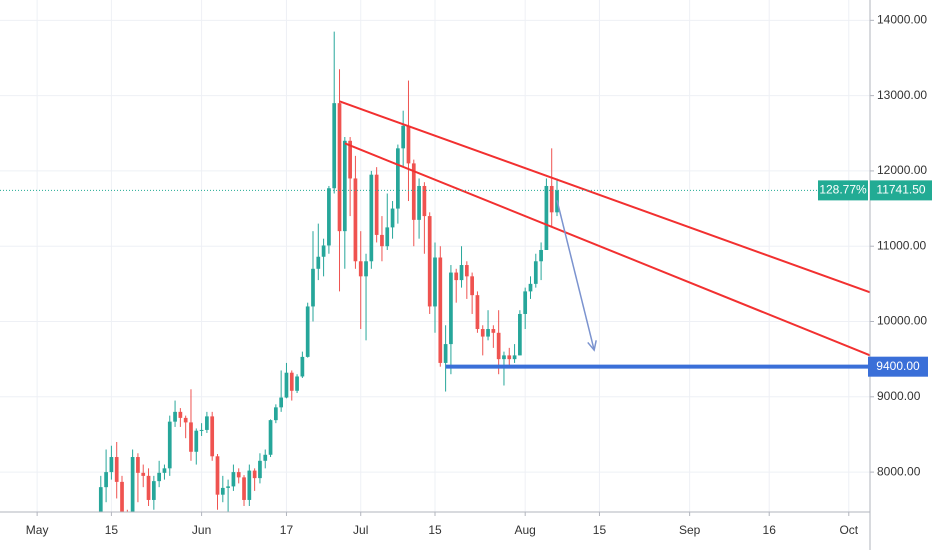  I want to click on y-tick-label: 14000.00, so click(902, 20).